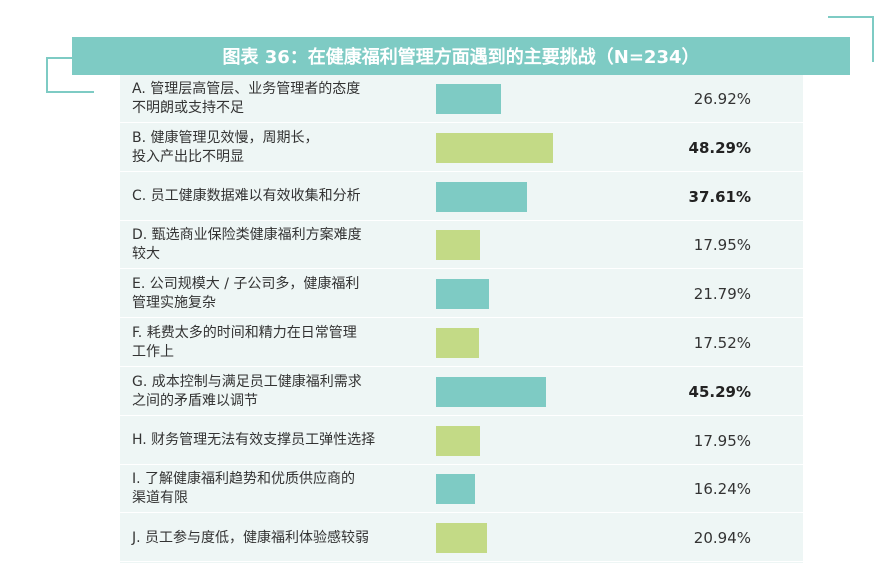  What do you see at coordinates (722, 99) in the screenshot?
I see `value-label: 26.92%` at bounding box center [722, 99].